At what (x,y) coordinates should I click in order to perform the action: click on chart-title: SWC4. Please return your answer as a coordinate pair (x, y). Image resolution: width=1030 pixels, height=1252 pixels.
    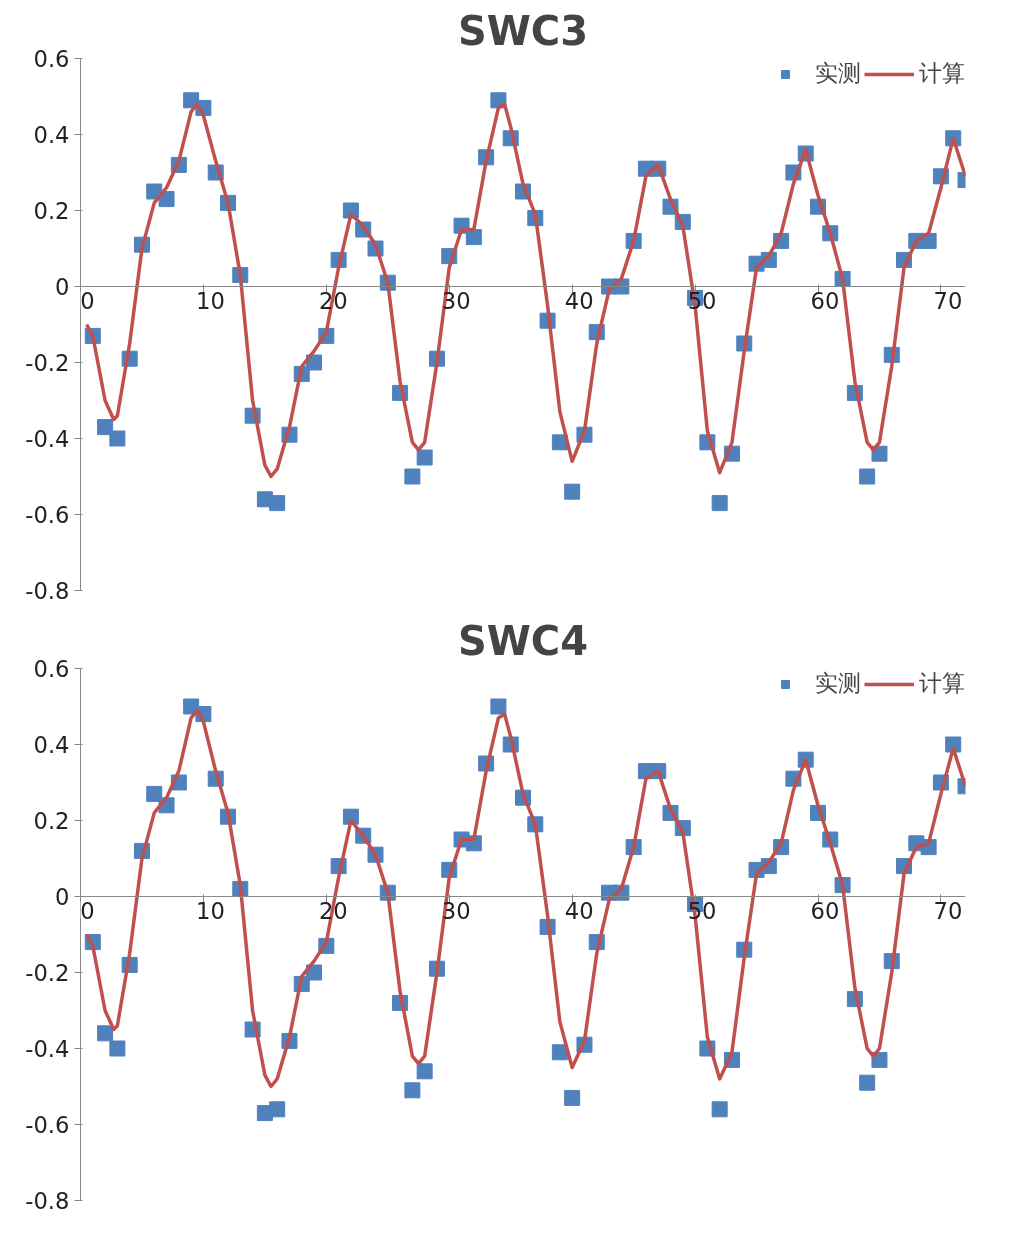
    Looking at the image, I should click on (523, 640).